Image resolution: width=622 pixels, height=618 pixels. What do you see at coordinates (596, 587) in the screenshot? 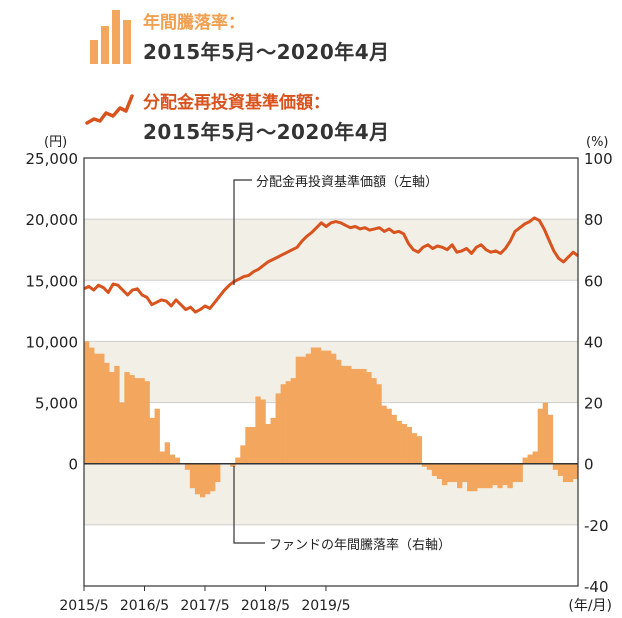
I see `right-tick-label: -40` at bounding box center [596, 587].